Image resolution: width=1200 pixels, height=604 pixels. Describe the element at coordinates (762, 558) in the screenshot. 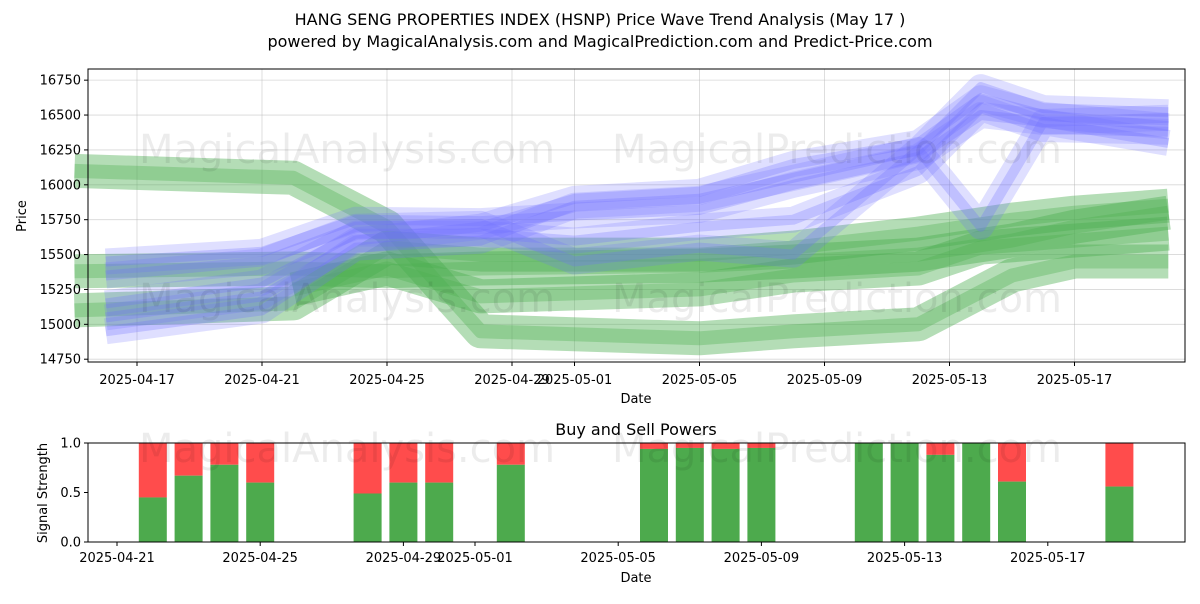

I see `signal-x-tick-label: 2025-05-09` at that location.